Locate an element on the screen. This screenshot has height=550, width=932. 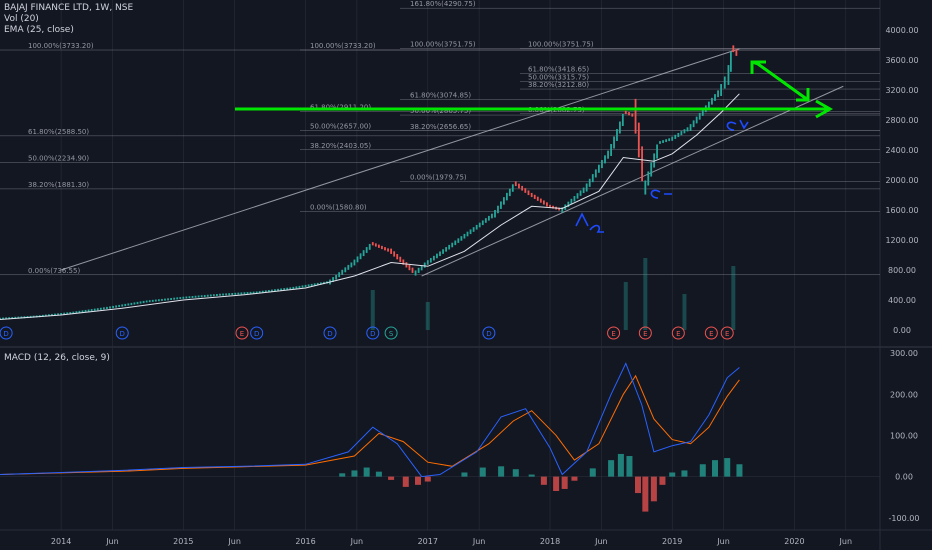
fib-level-label: 38.20%(1881.30) is located at coordinates (58, 185).